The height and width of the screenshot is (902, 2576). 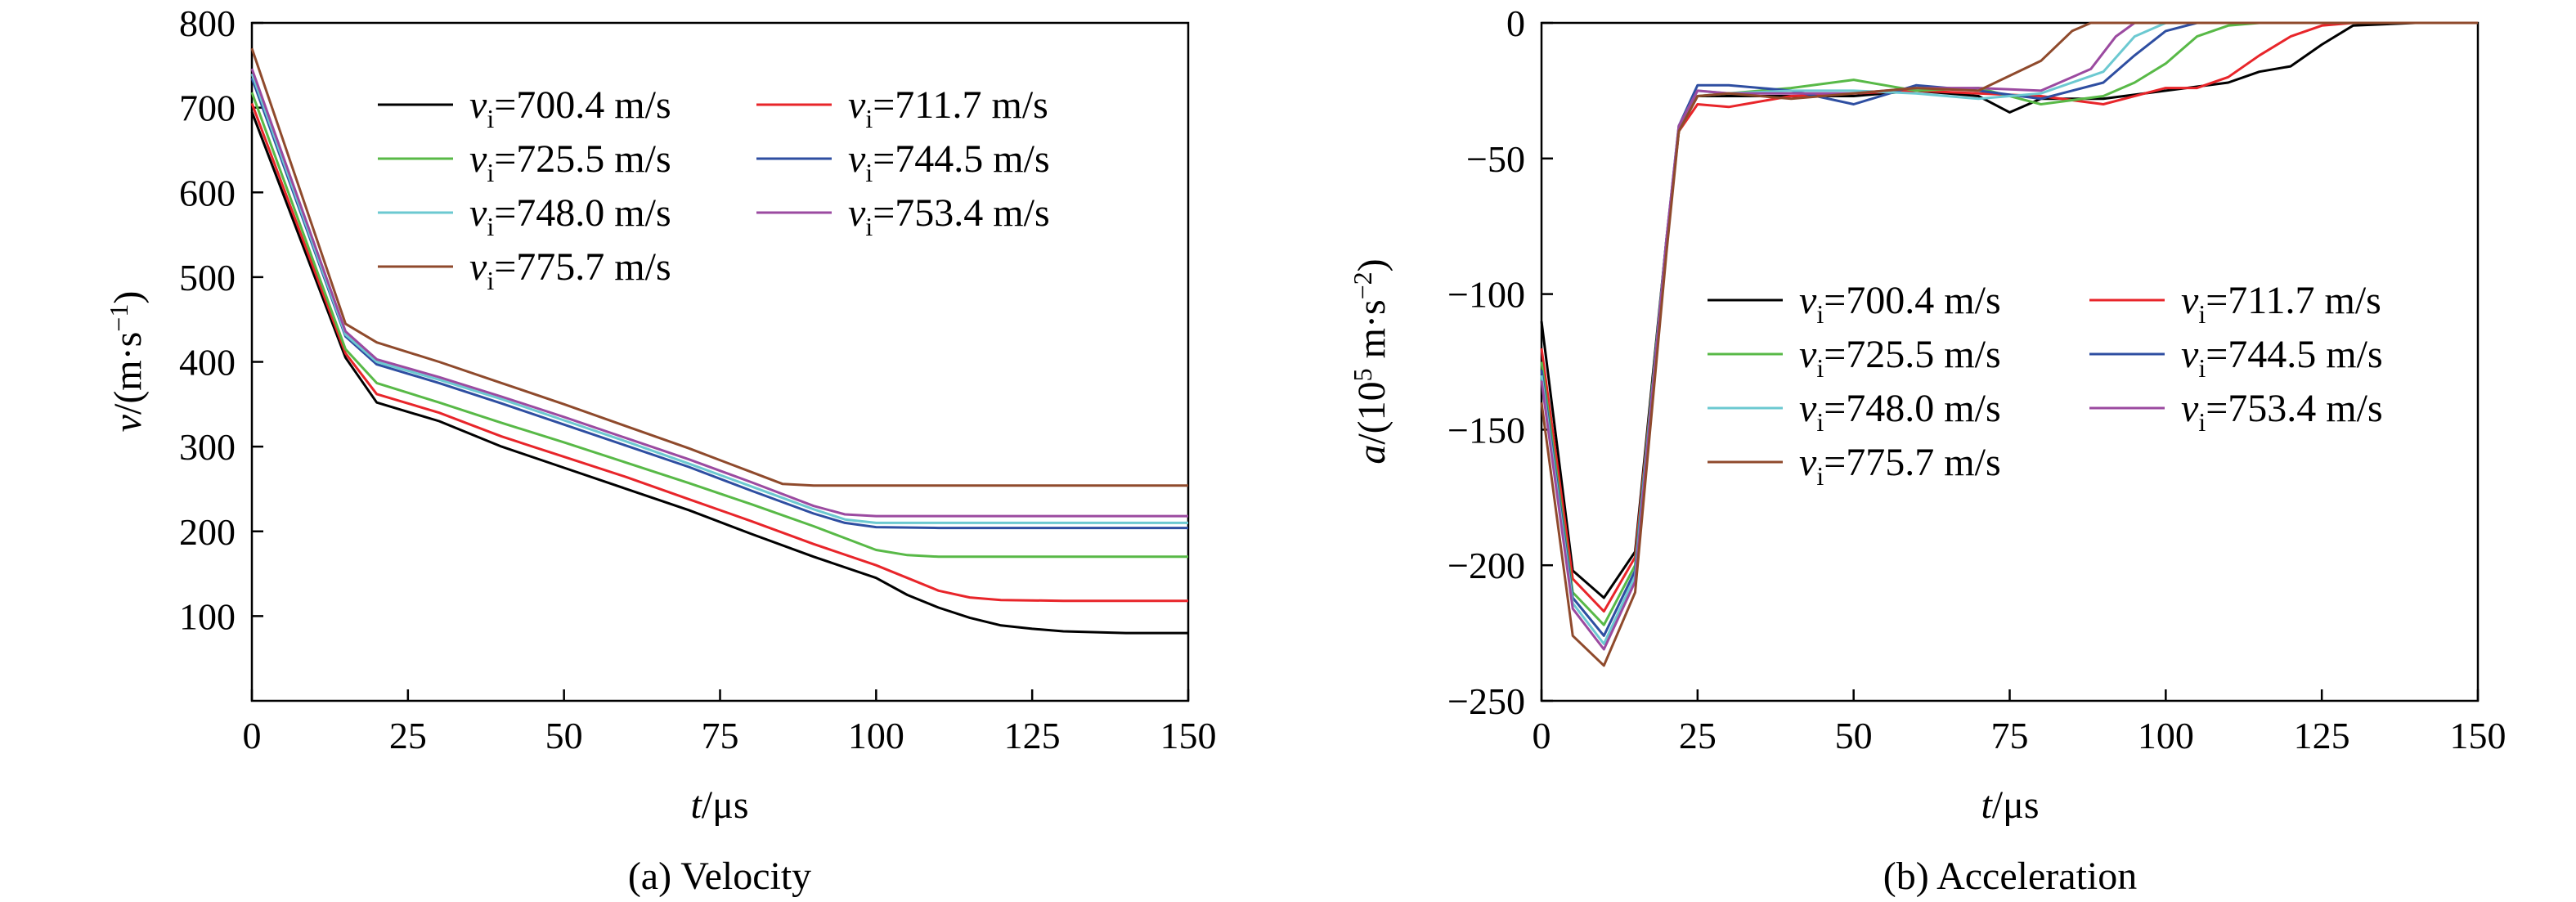 I want to click on y-tick-label: −150, so click(x=1486, y=430).